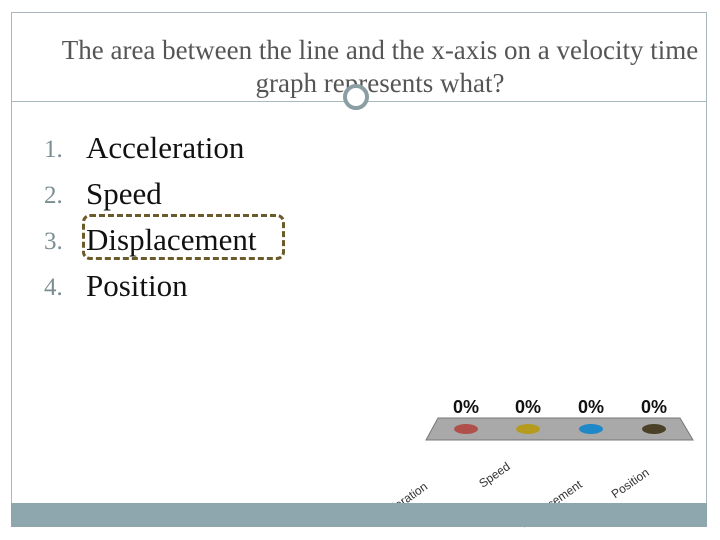  I want to click on circle-icon, so click(356, 97).